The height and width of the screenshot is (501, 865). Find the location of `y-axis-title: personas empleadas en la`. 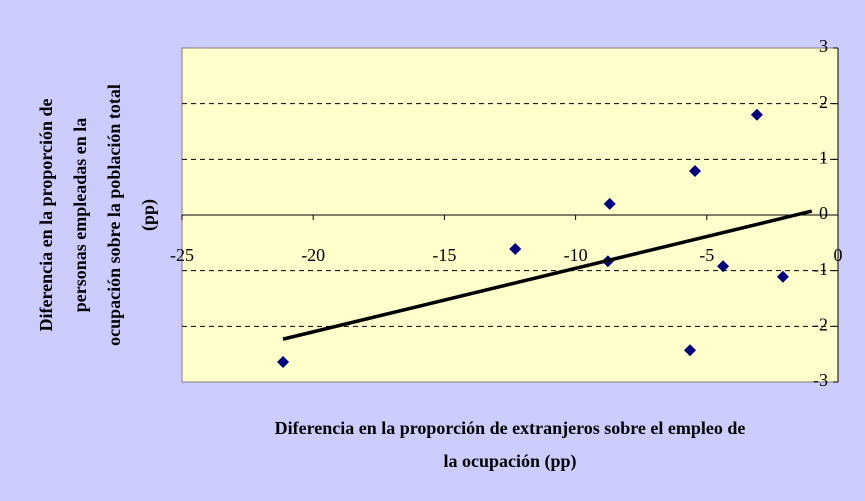

y-axis-title: personas empleadas en la is located at coordinates (80, 215).